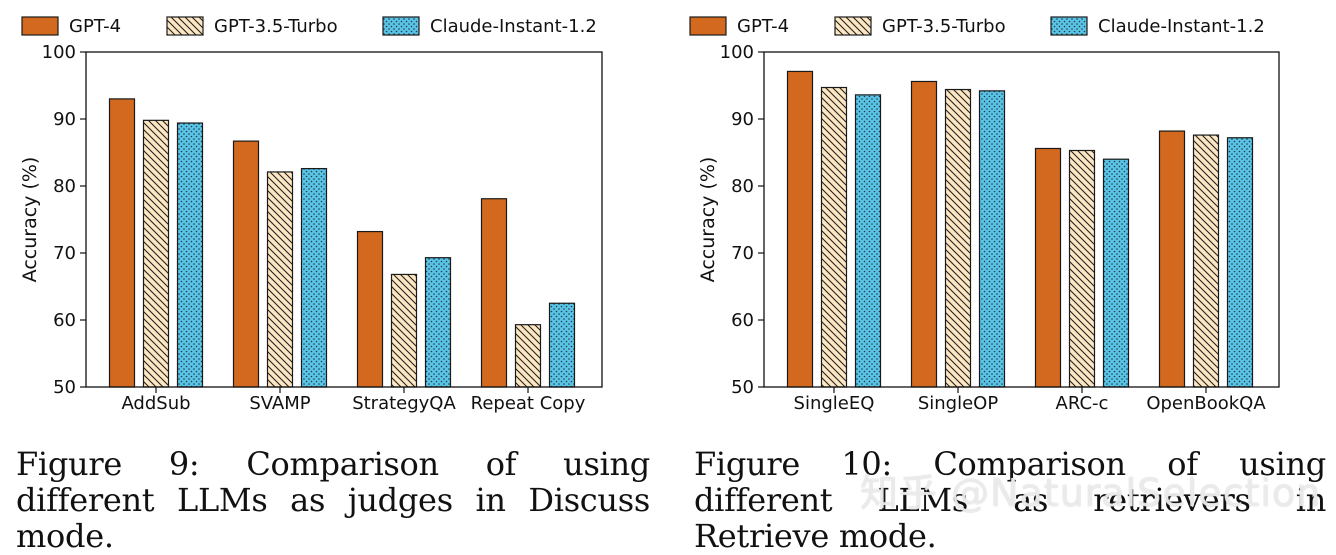 The width and height of the screenshot is (1336, 555). What do you see at coordinates (800, 229) in the screenshot?
I see `bar-gpt-4-singleeq` at bounding box center [800, 229].